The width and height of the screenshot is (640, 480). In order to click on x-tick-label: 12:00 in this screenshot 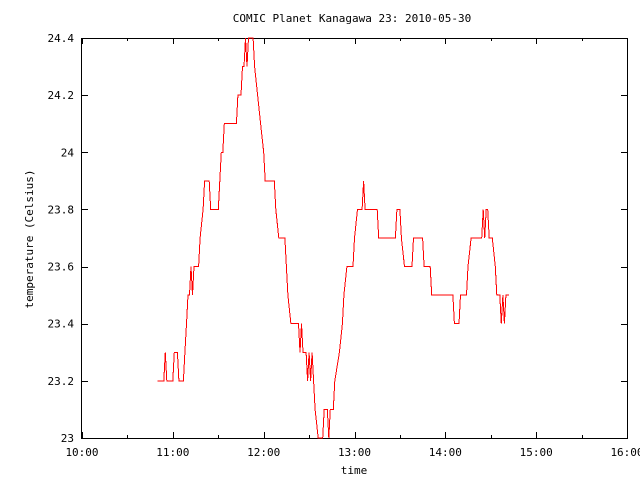, I will do `click(263, 452)`.